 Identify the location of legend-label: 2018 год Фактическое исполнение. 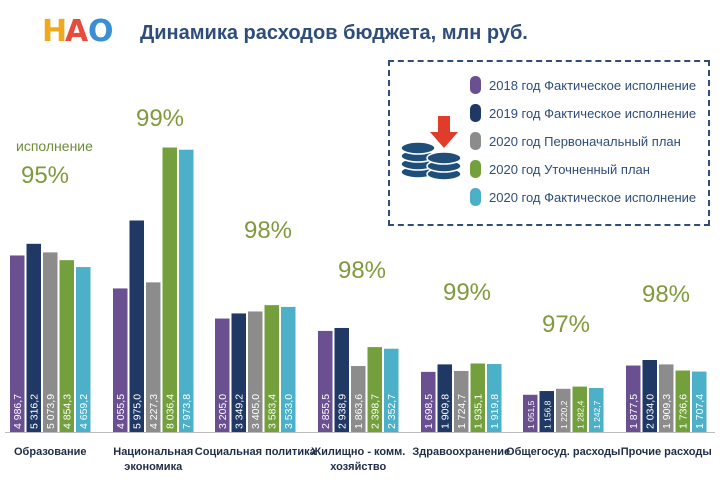
(593, 85).